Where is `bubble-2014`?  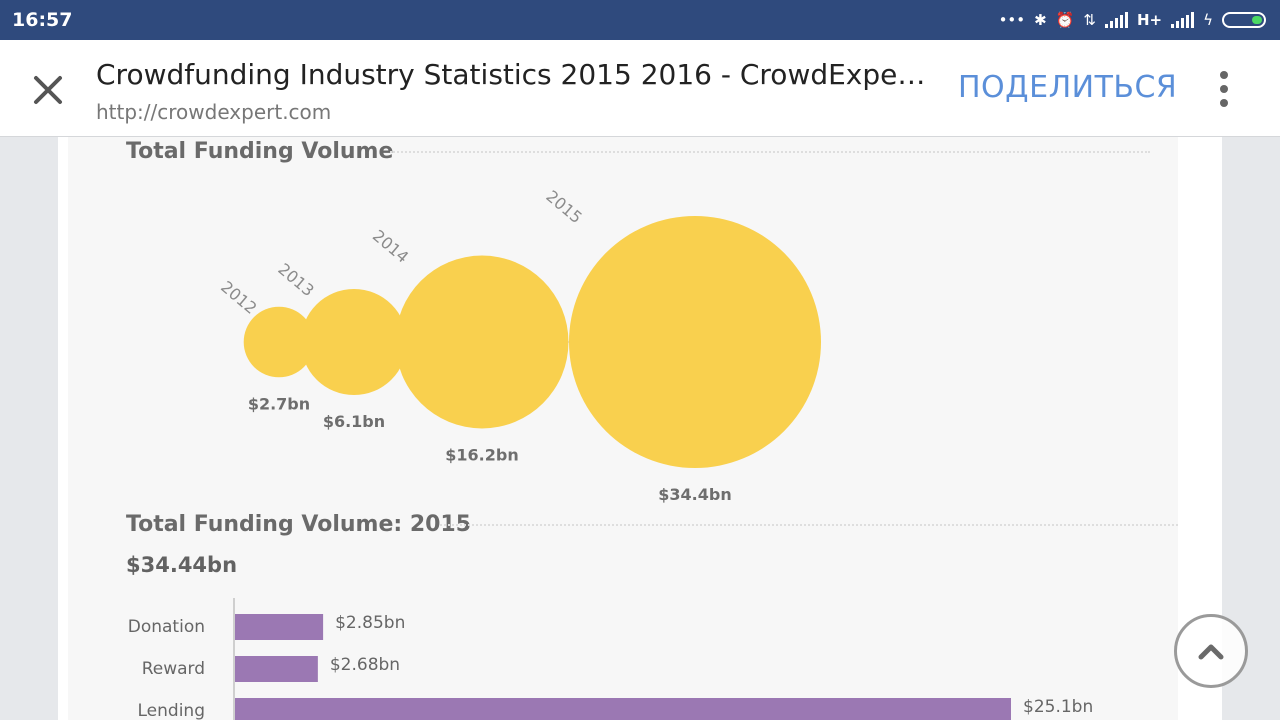
bubble-2014 is located at coordinates (482, 342).